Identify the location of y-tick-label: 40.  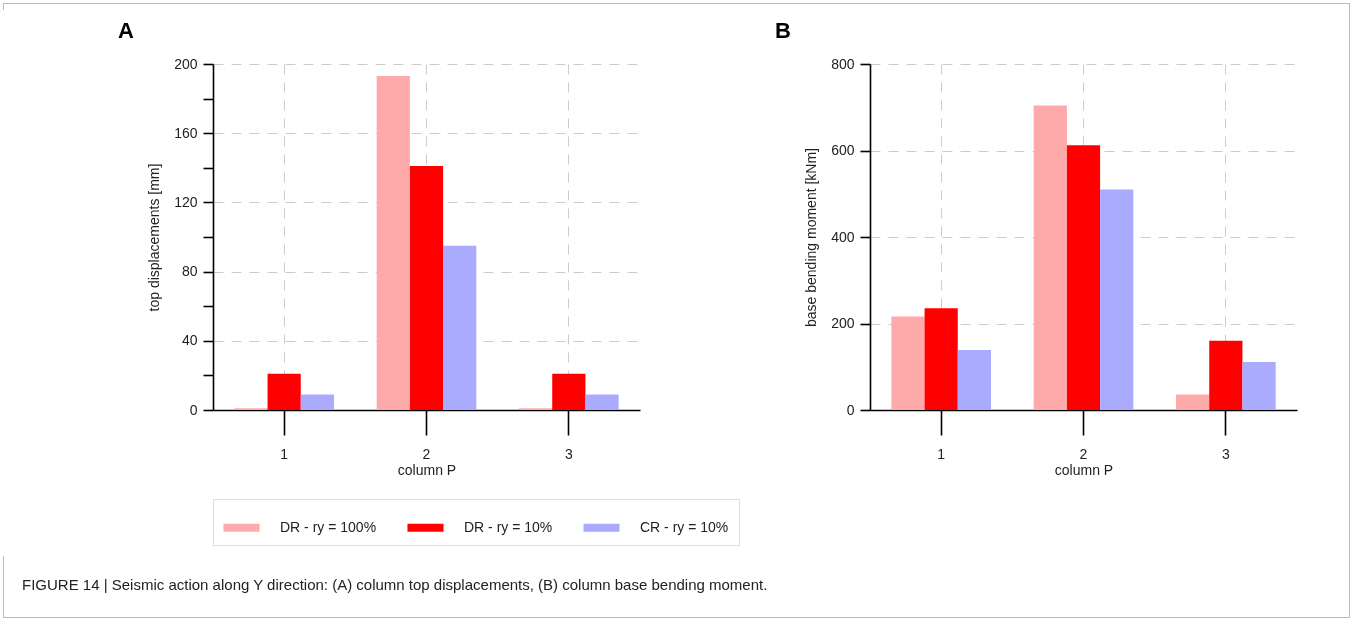
(189, 340).